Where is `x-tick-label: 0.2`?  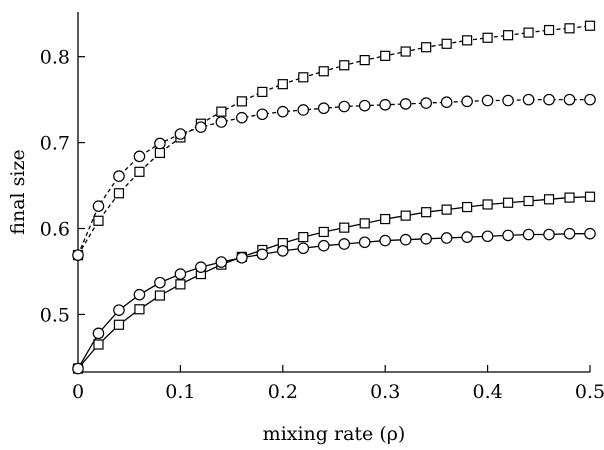 x-tick-label: 0.2 is located at coordinates (283, 392).